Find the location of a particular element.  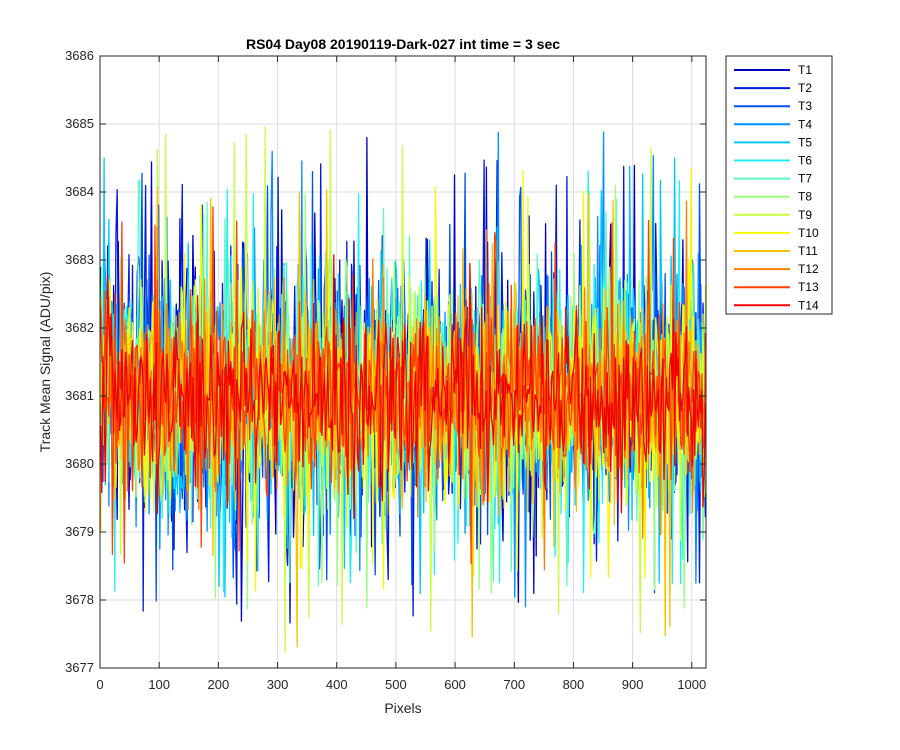

legend-label-T11: T11 is located at coordinates (808, 251).